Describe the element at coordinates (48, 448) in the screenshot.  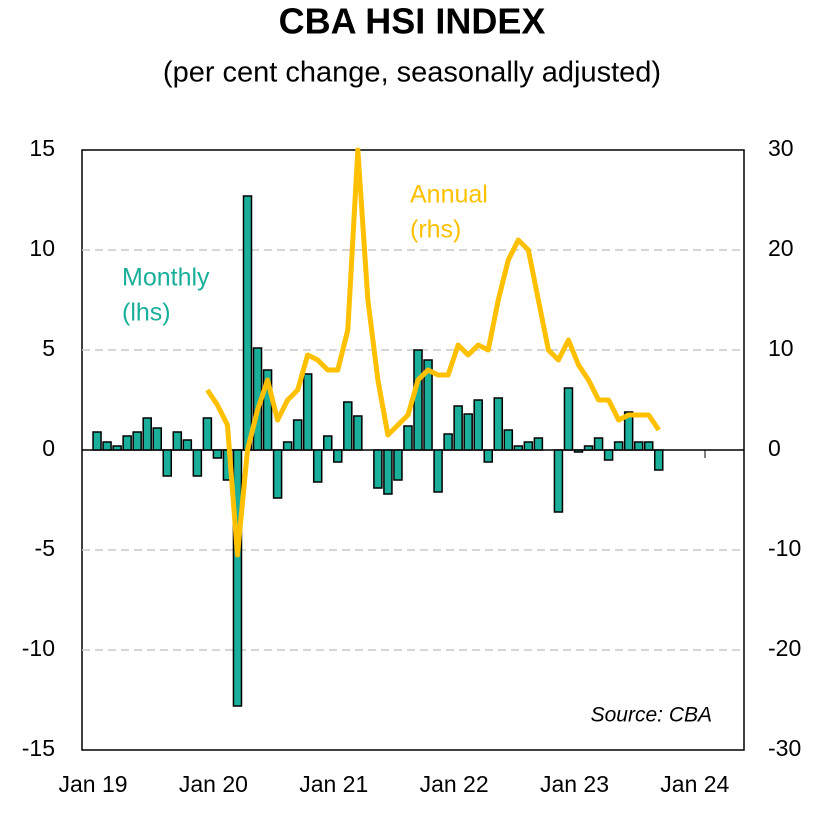
I see `y-tick-label: 0` at that location.